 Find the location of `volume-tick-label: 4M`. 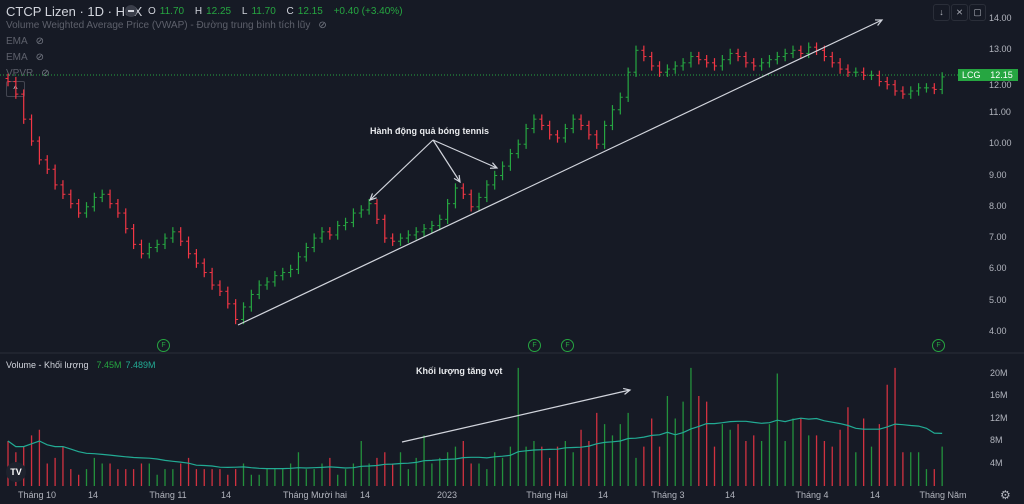

volume-tick-label: 4M is located at coordinates (996, 462).